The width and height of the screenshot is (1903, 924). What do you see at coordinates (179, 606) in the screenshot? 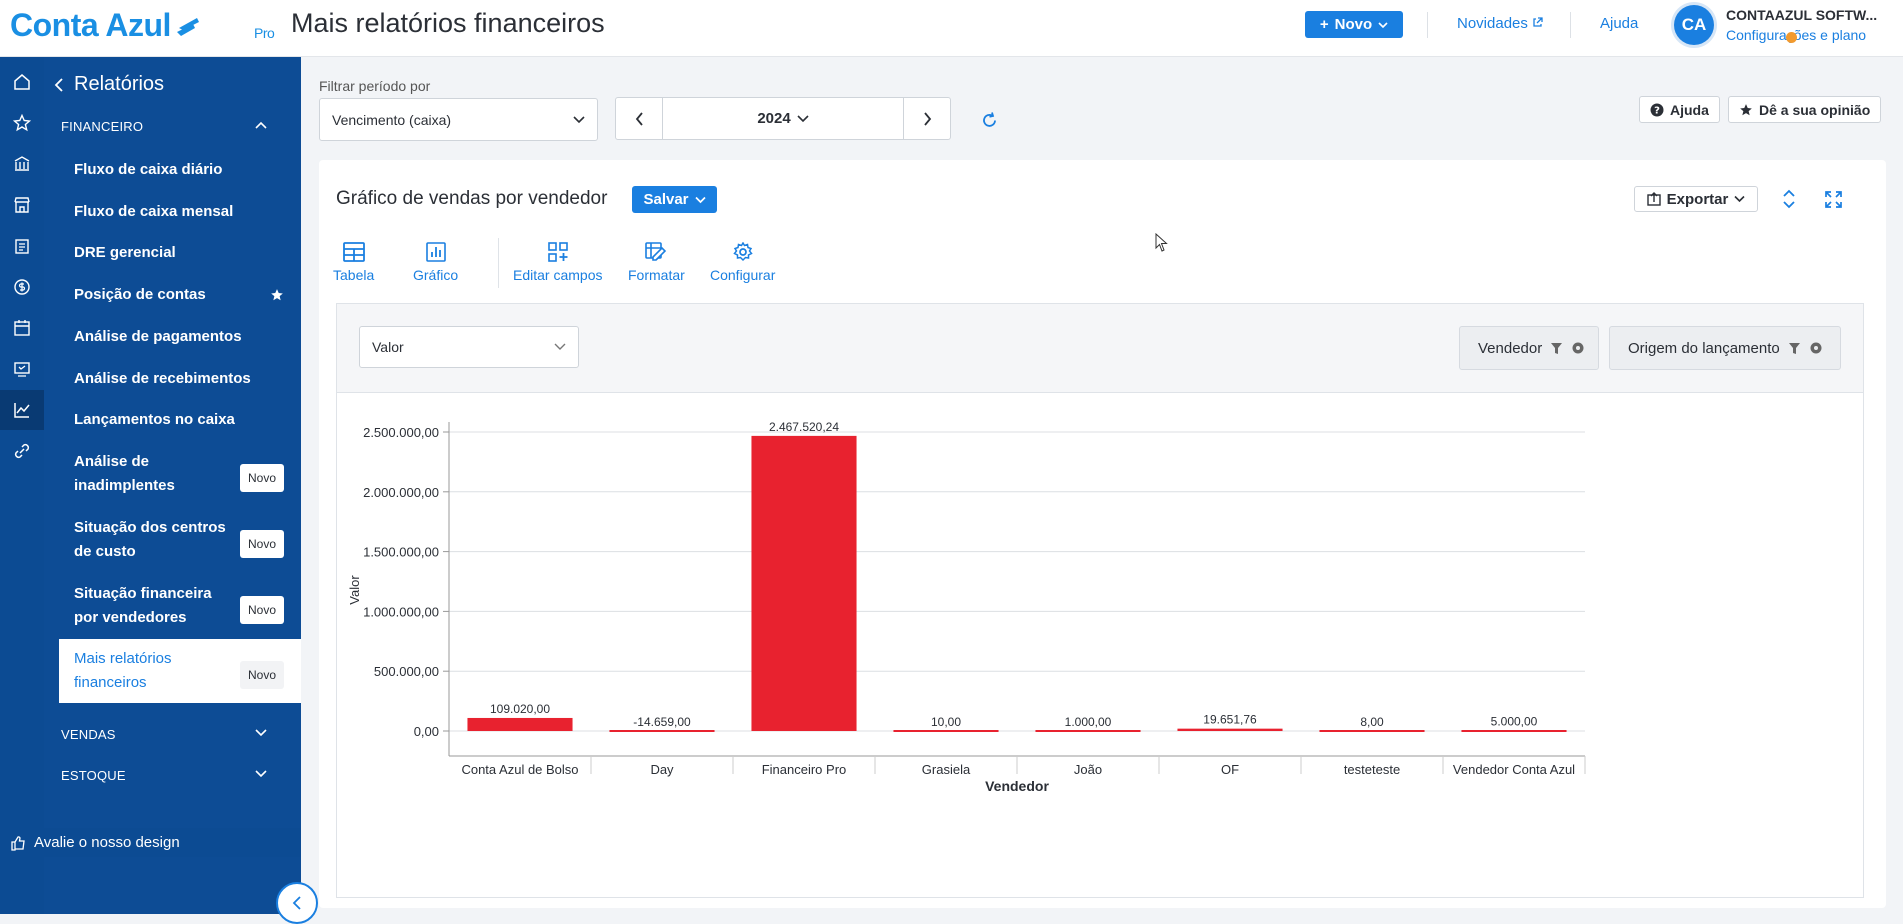
I see `sidebar-item-situacao-vendedores: Situação financeira por vendedores Novo` at bounding box center [179, 606].